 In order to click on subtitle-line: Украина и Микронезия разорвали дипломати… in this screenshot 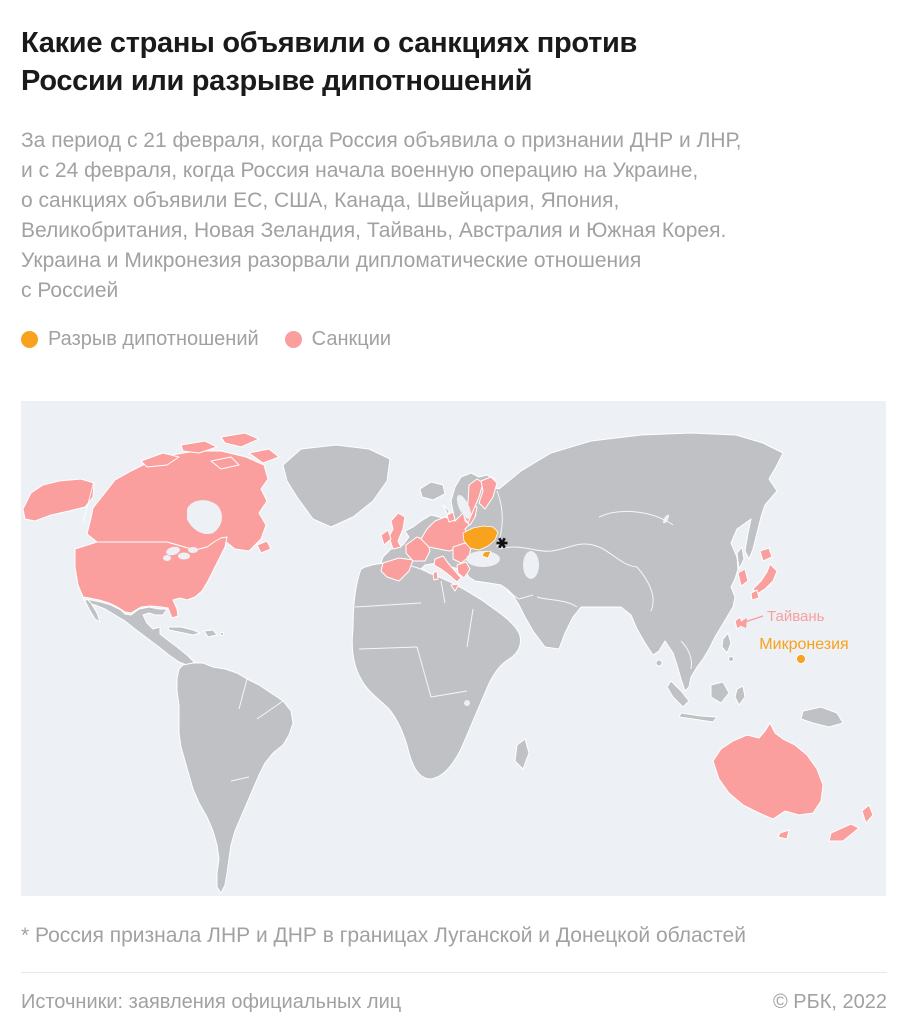, I will do `click(331, 260)`.